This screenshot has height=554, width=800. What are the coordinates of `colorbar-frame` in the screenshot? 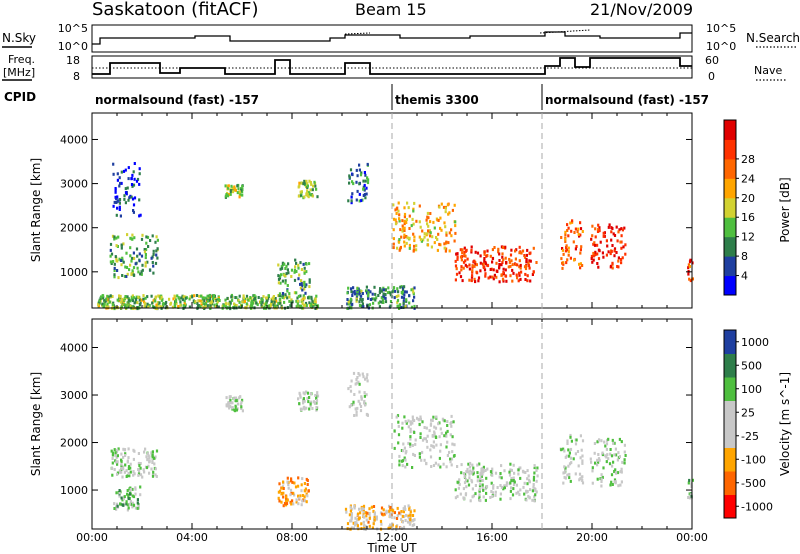 It's located at (730, 424).